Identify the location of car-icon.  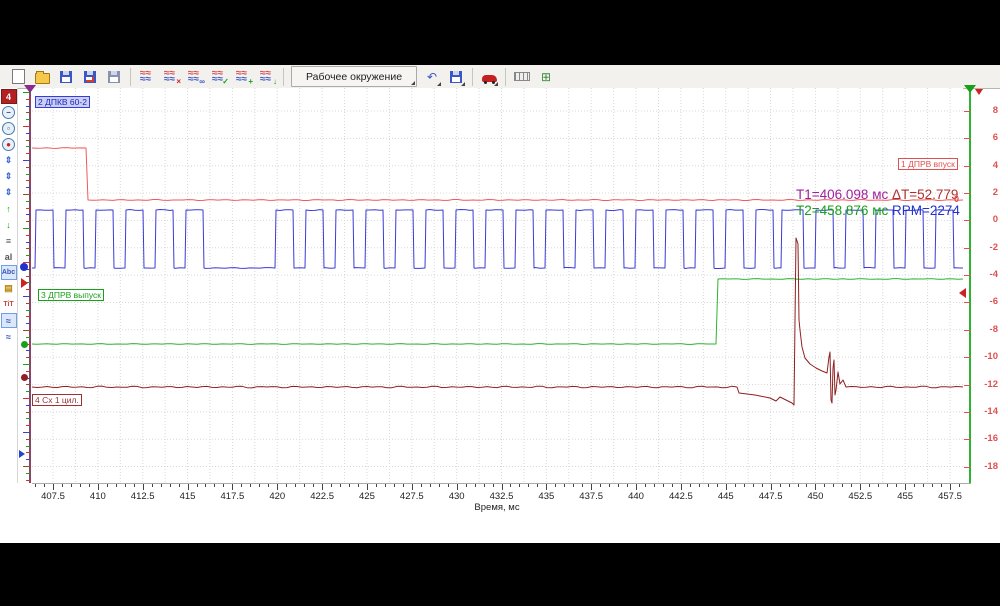
(489, 77).